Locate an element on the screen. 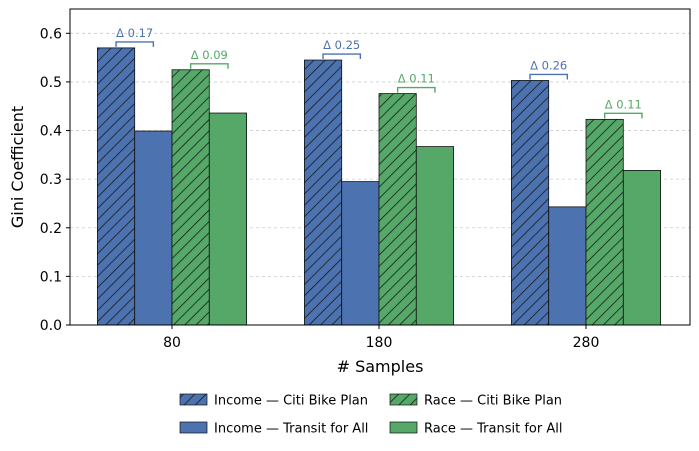 Image resolution: width=699 pixels, height=451 pixels. legend-label: Income — Transit for All is located at coordinates (291, 429).